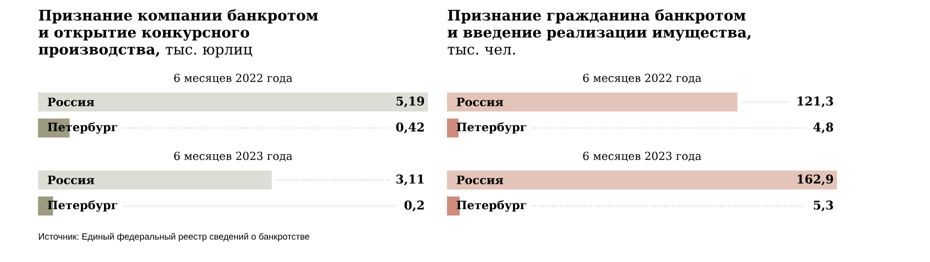 The width and height of the screenshot is (930, 262). Describe the element at coordinates (824, 206) in the screenshot. I see `data-label: 5,3` at that location.